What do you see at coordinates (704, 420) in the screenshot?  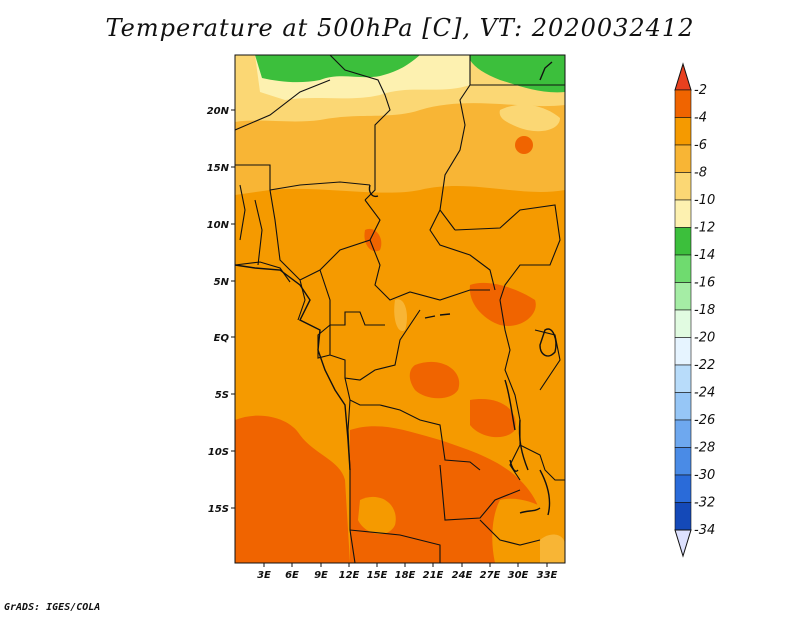 I see `colorbar-label: -26` at bounding box center [704, 420].